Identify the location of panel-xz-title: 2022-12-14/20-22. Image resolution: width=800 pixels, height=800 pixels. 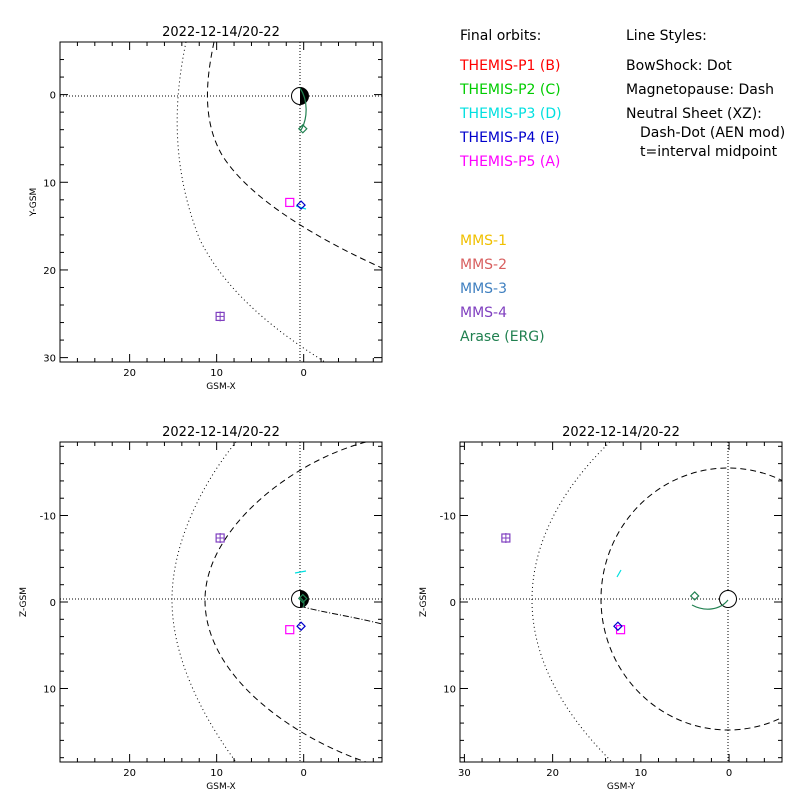
(221, 432).